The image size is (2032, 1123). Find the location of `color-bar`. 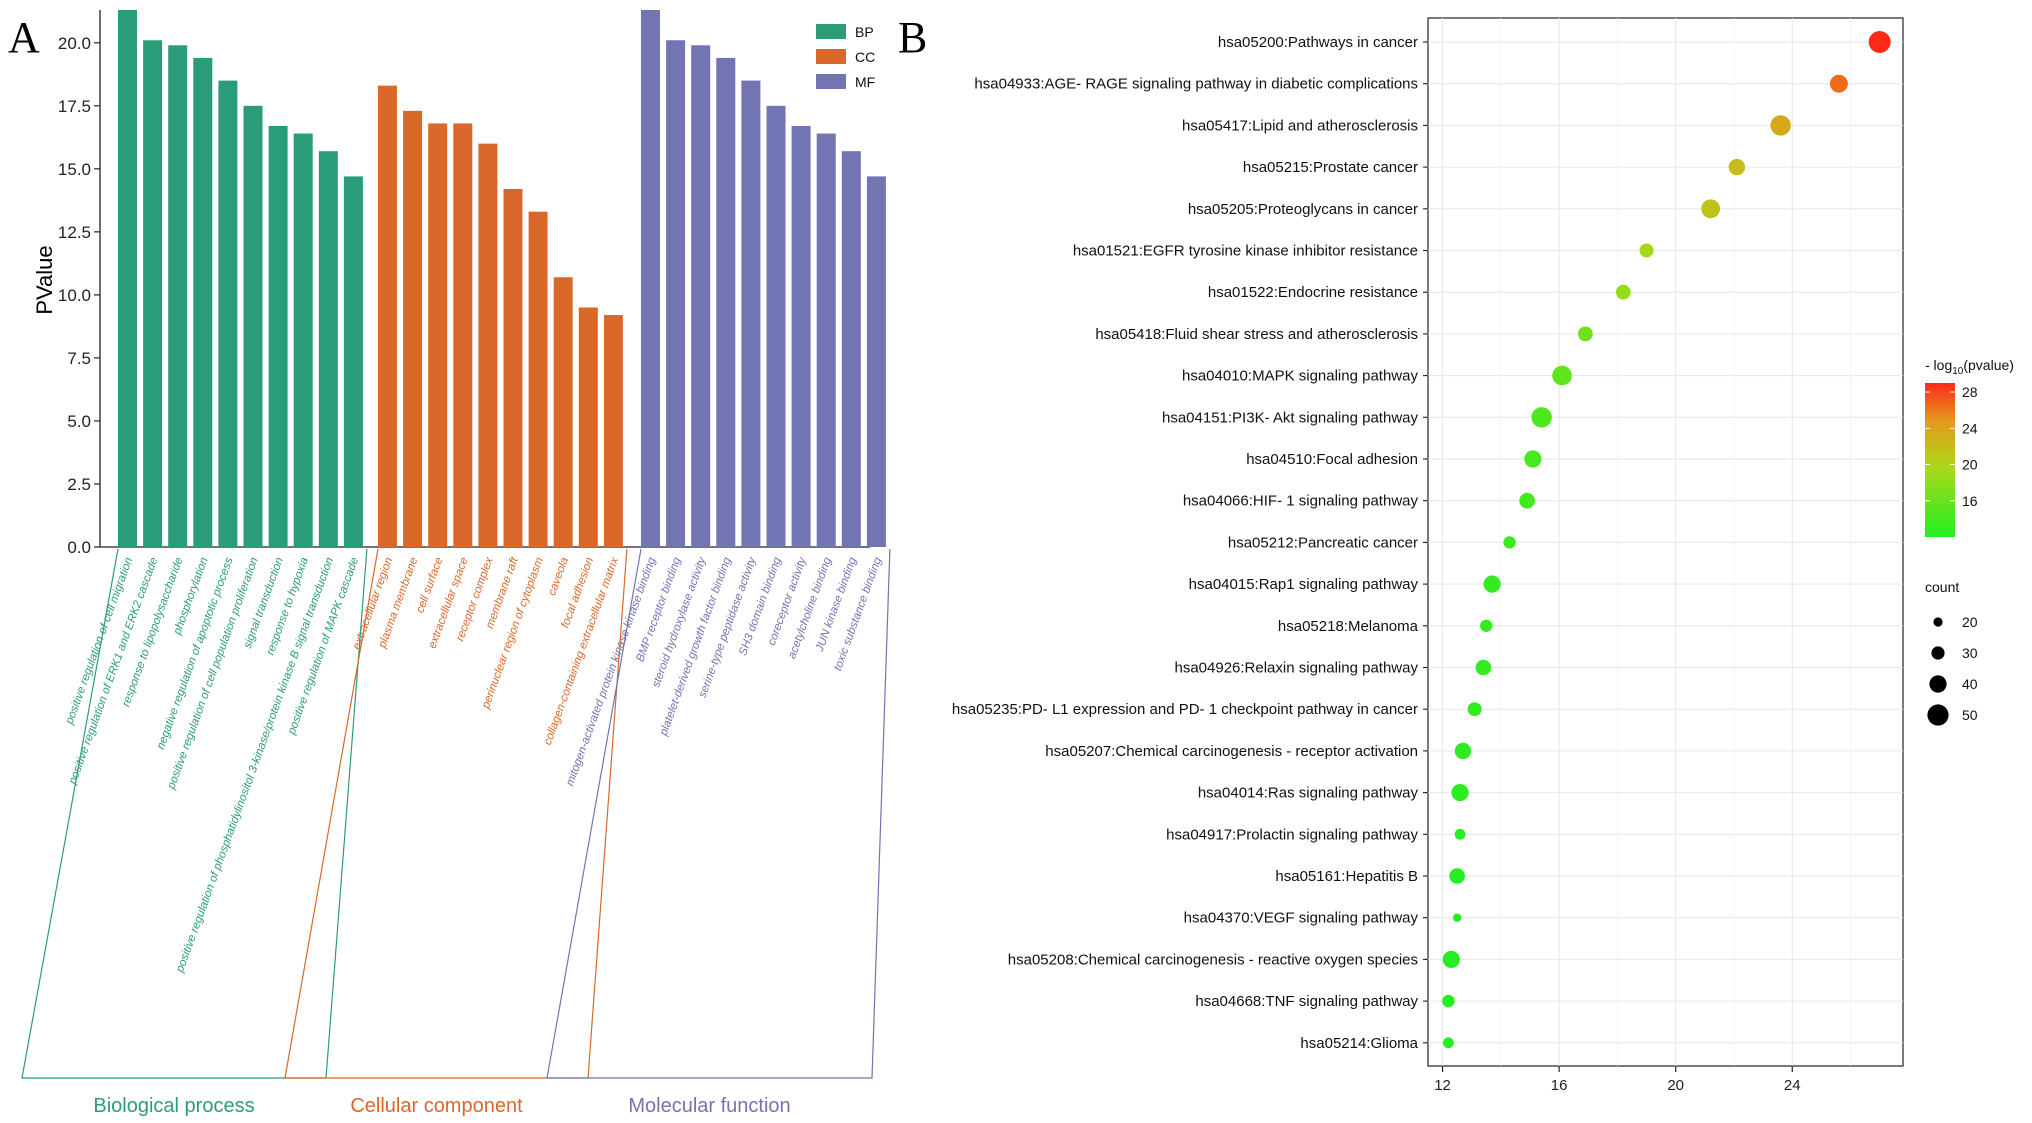

color-bar is located at coordinates (1940, 460).